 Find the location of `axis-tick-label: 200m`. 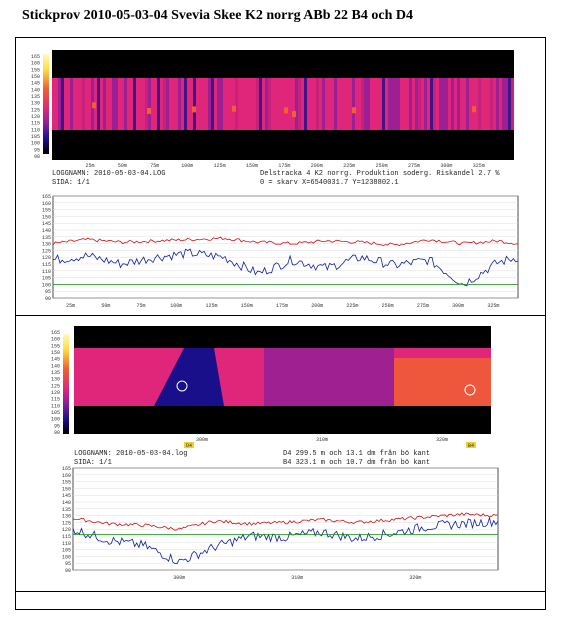

axis-tick-label: 200m is located at coordinates (317, 166).